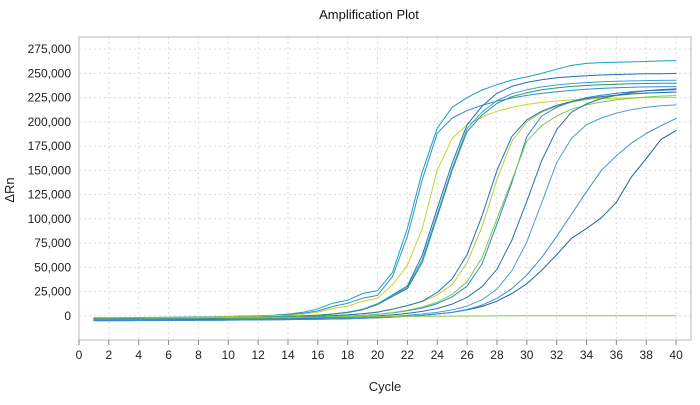 This screenshot has height=405, width=700. What do you see at coordinates (198, 355) in the screenshot?
I see `x-tick-label: 8` at bounding box center [198, 355].